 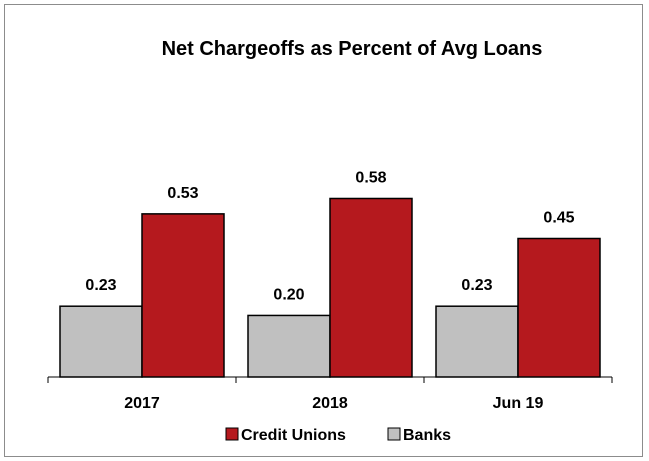 What do you see at coordinates (476, 285) in the screenshot?
I see `data-label-banks-jun-19: 0.23` at bounding box center [476, 285].